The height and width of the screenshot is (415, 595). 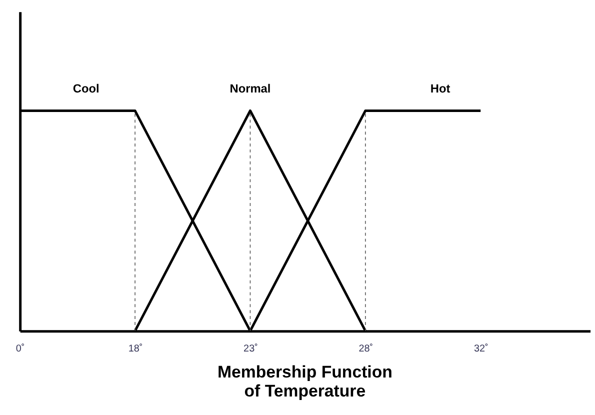 I want to click on x-tick-label: 23˚, so click(x=251, y=348).